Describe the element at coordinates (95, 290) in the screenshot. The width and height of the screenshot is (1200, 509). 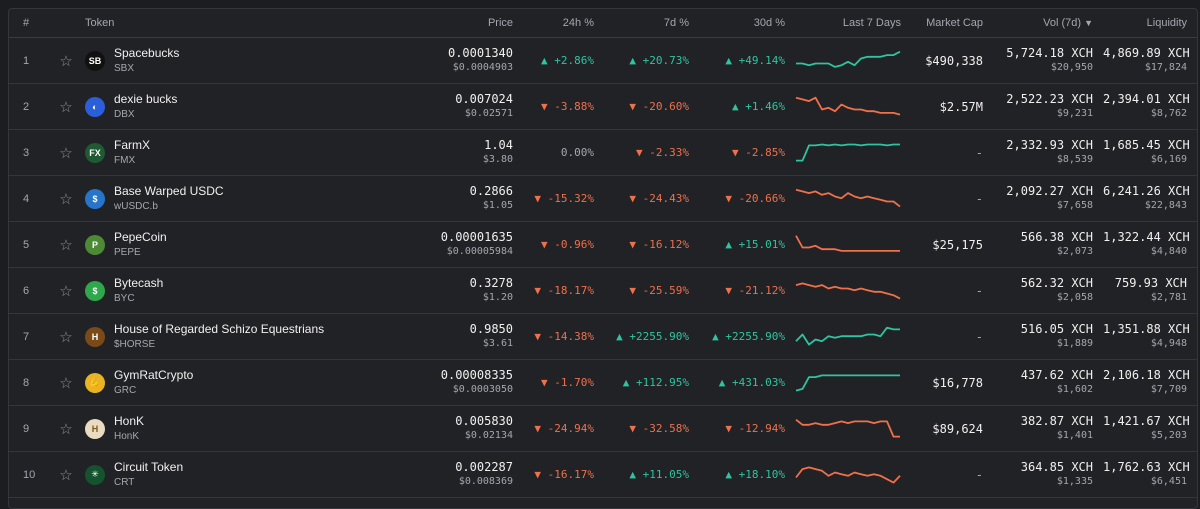
I see `bytecash-logo-icon: $` at that location.